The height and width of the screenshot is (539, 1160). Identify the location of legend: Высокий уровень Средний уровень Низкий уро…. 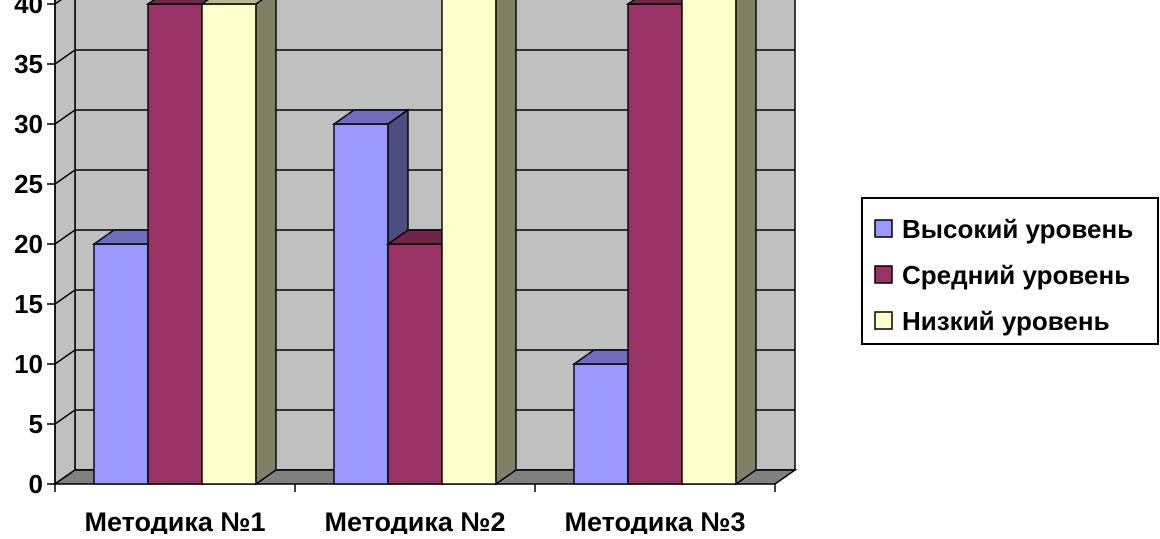
(1010, 271).